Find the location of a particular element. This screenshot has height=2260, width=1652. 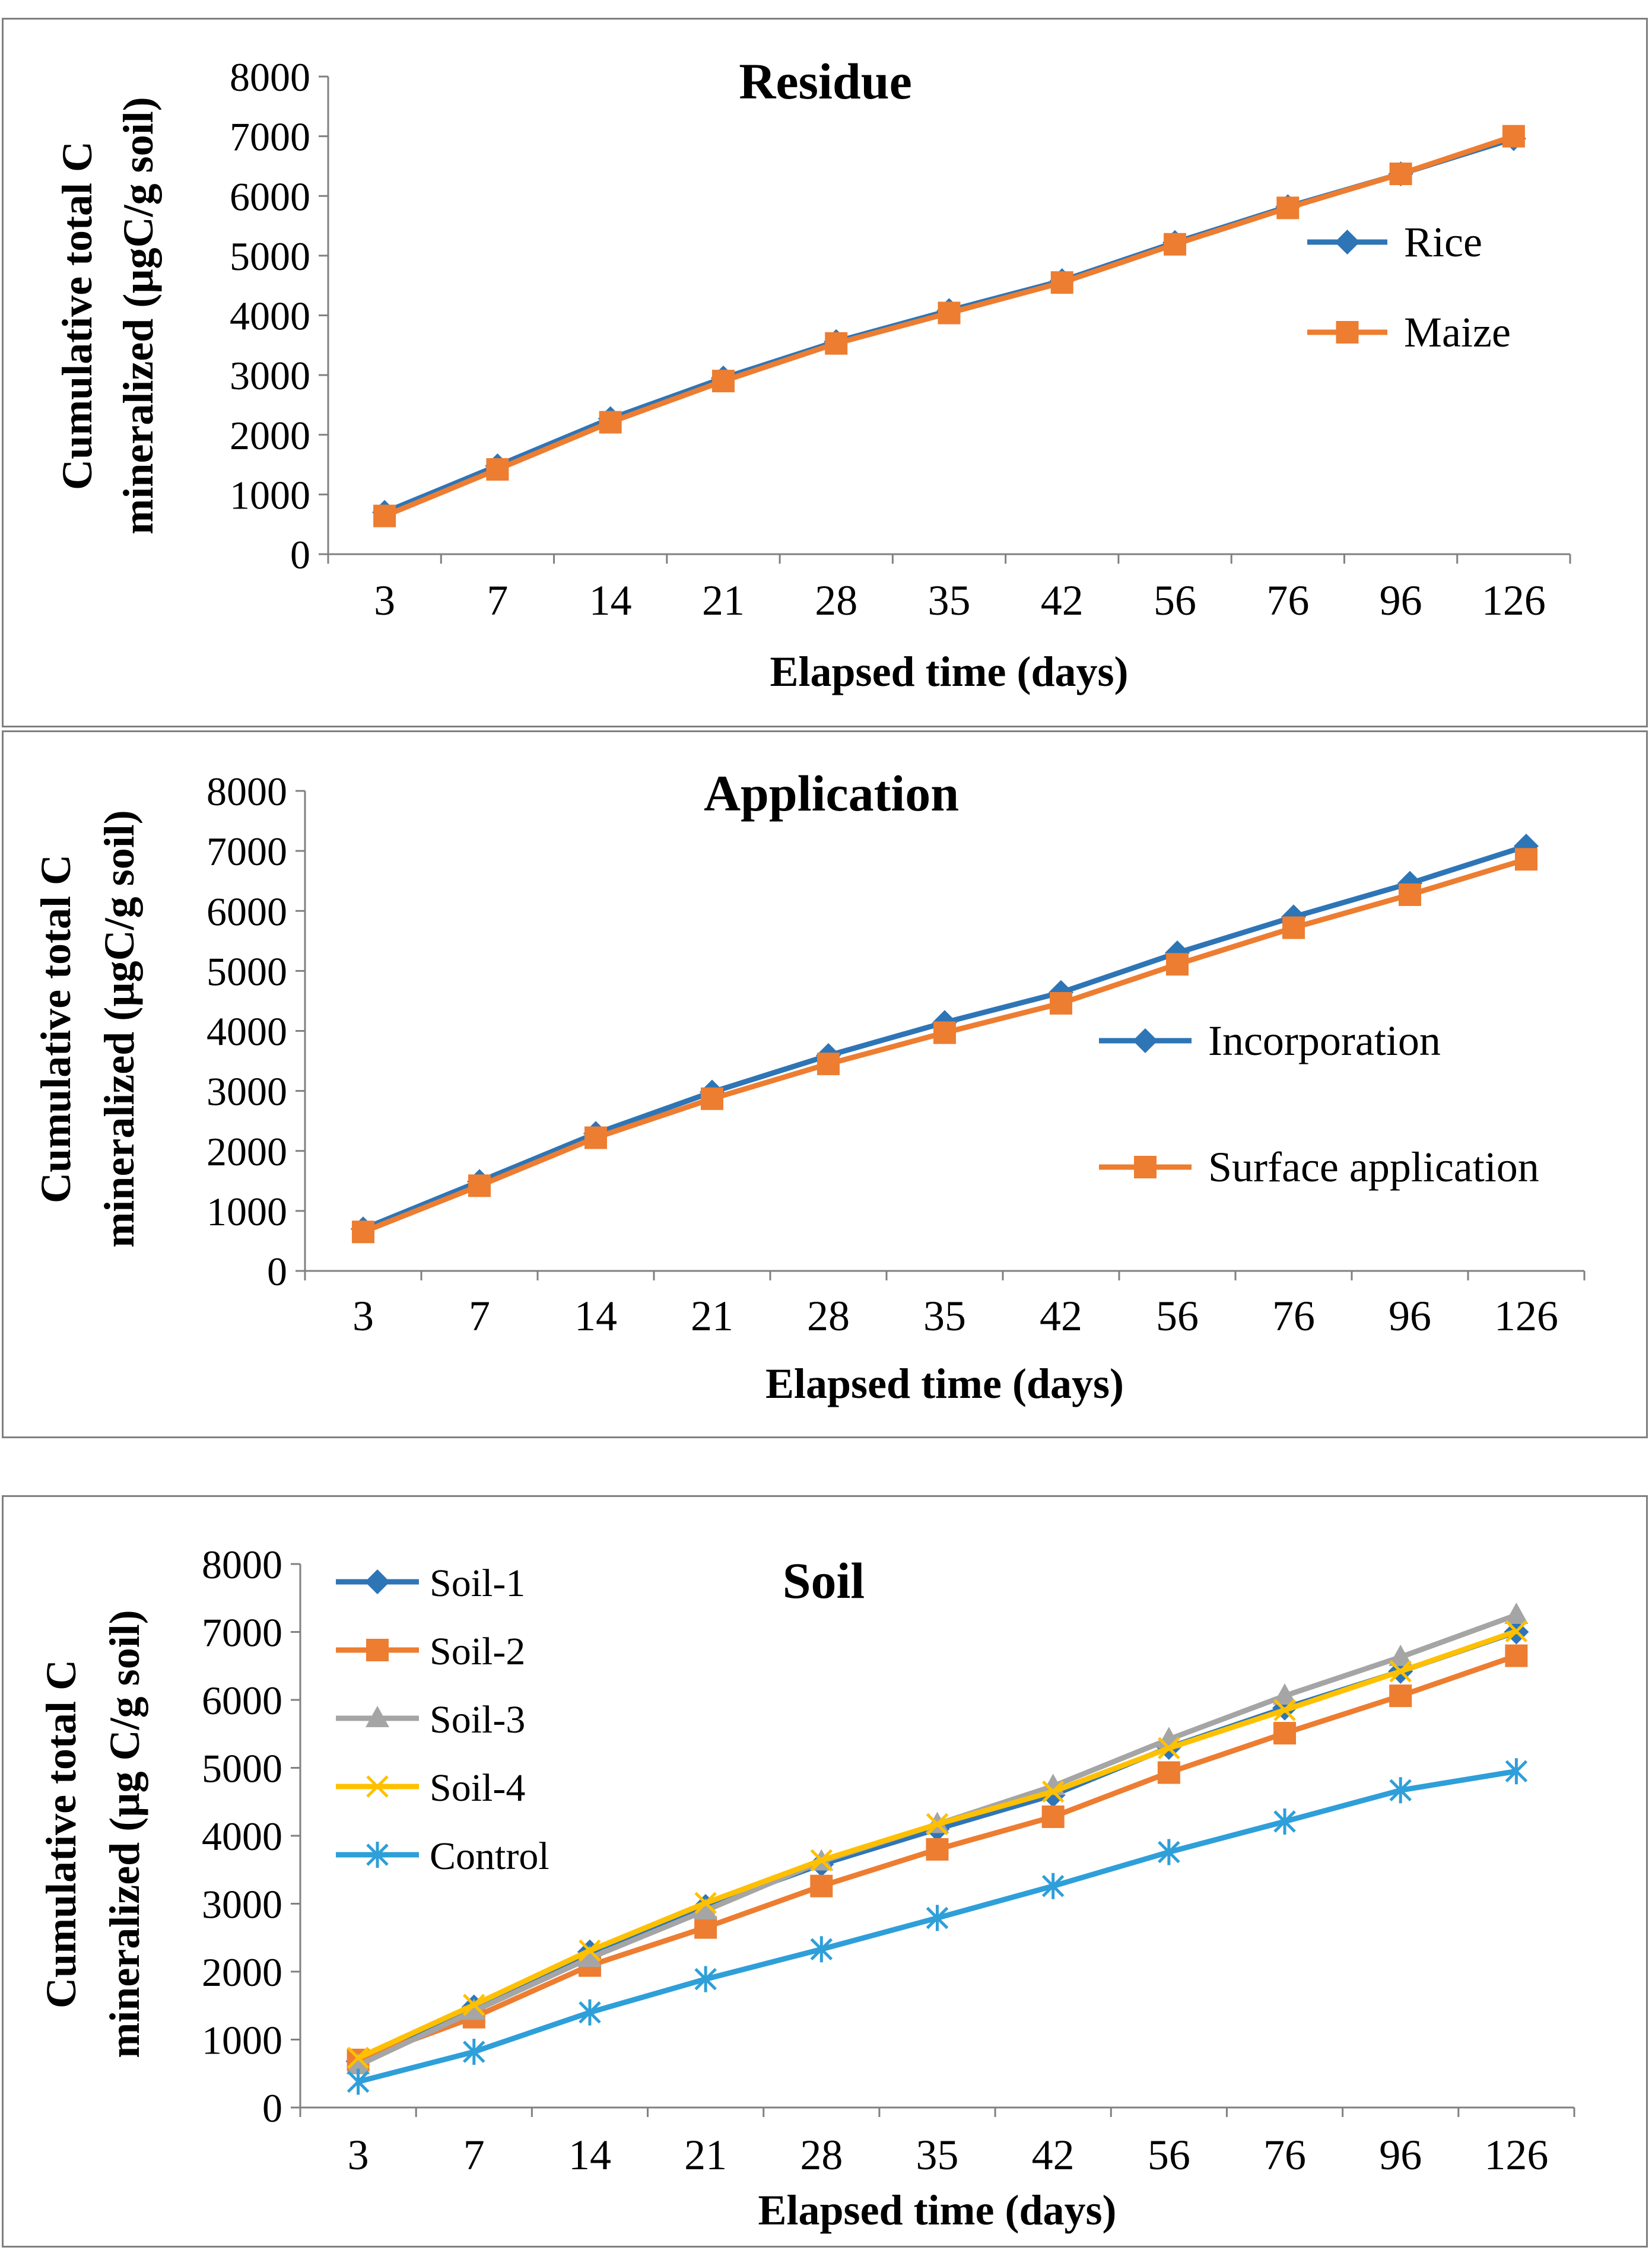

y-tick-label: 1000 is located at coordinates (242, 2040).